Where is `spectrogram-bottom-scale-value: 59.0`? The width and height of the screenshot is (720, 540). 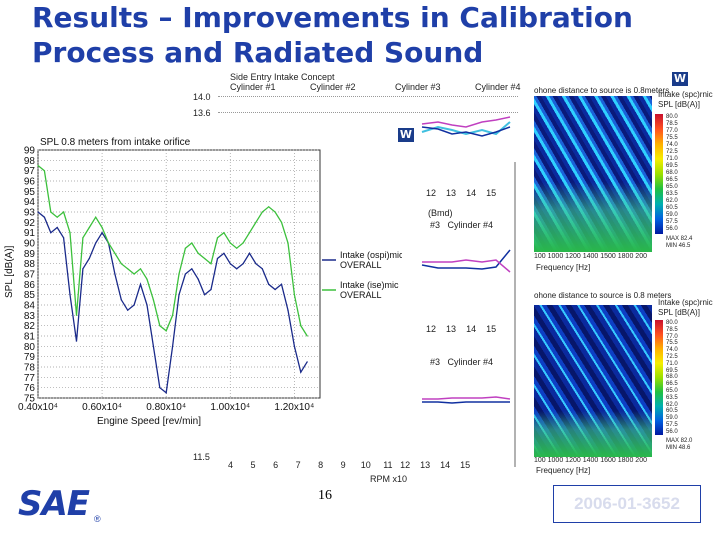
spectrogram-bottom-scale-value: 59.0 is located at coordinates (672, 418).